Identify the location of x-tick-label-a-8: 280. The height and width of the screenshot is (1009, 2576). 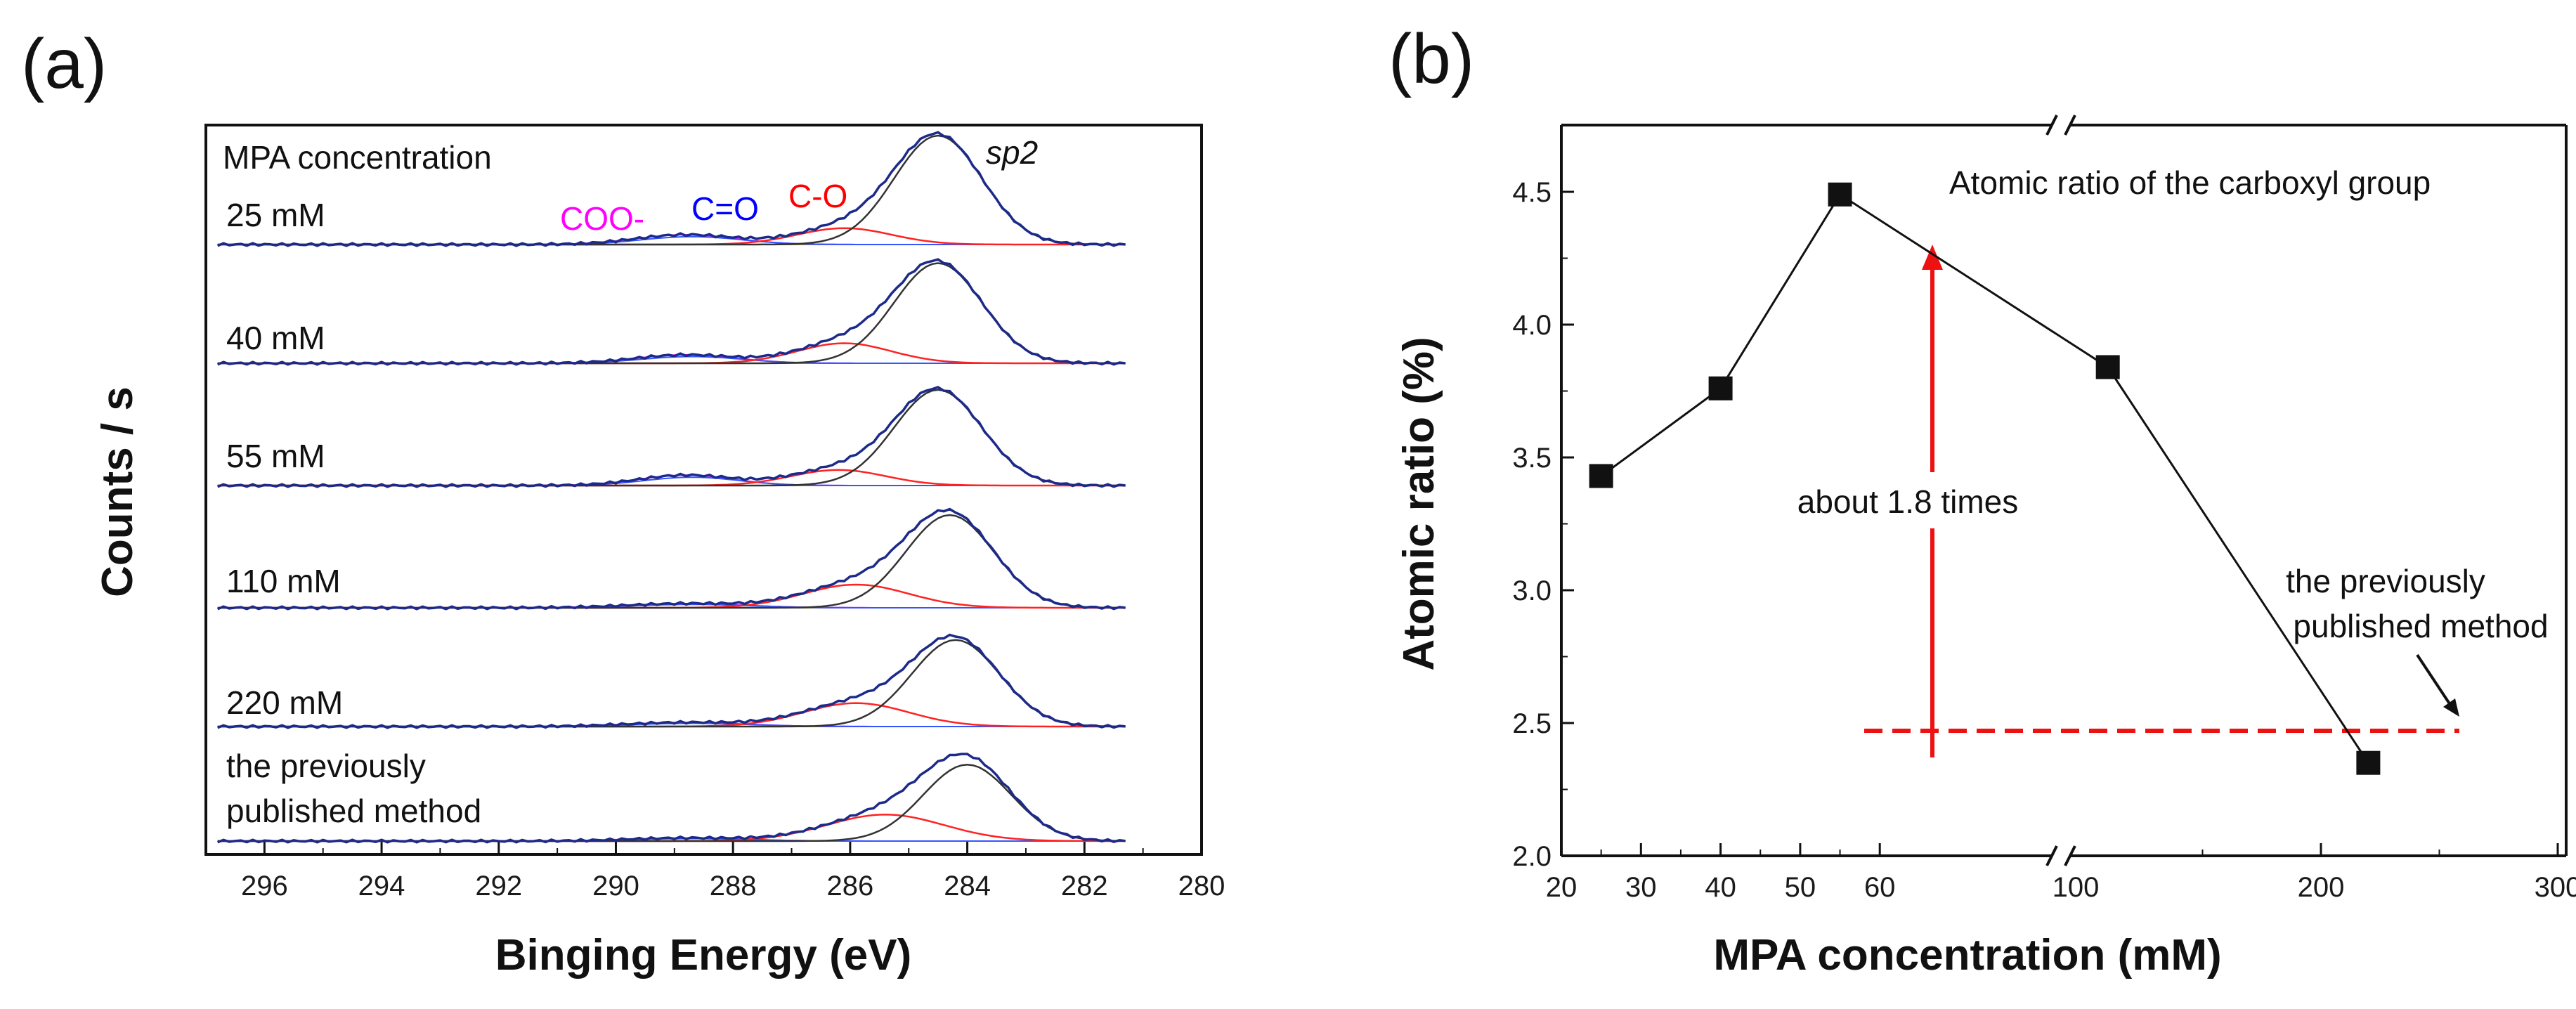
(1201, 886).